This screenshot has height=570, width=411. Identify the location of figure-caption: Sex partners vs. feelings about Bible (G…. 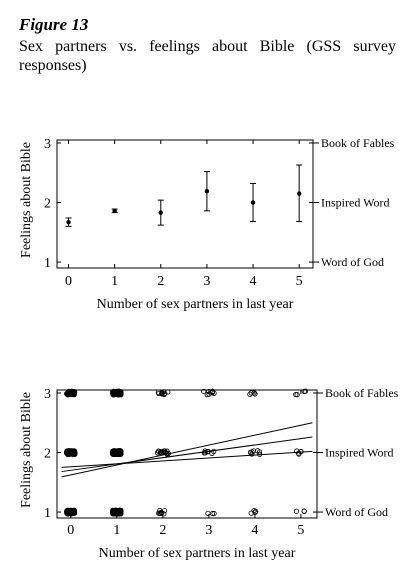
(207, 56).